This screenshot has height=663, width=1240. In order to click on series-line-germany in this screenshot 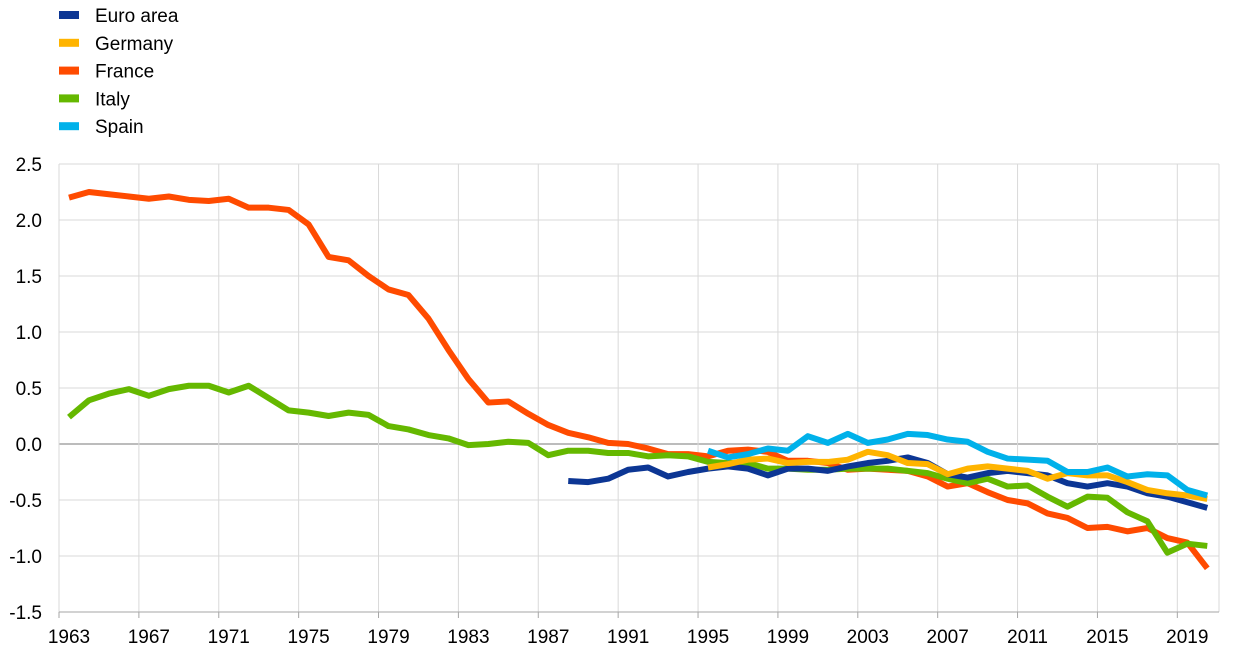, I will do `click(957, 475)`.